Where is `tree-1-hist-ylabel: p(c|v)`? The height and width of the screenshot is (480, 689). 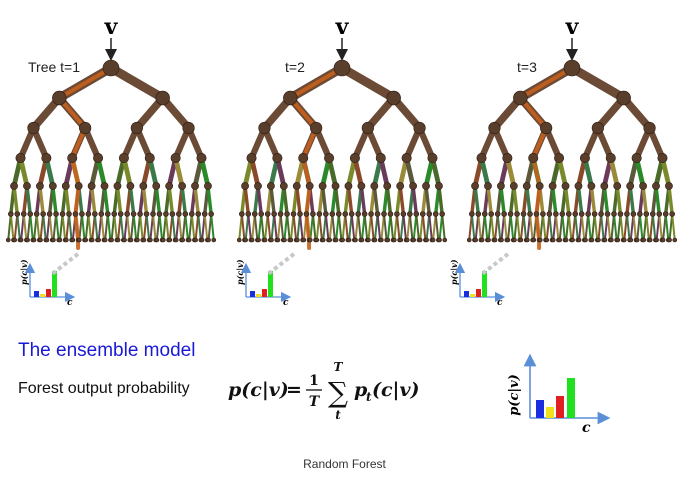
tree-1-hist-ylabel: p(c|v) is located at coordinates (24, 272).